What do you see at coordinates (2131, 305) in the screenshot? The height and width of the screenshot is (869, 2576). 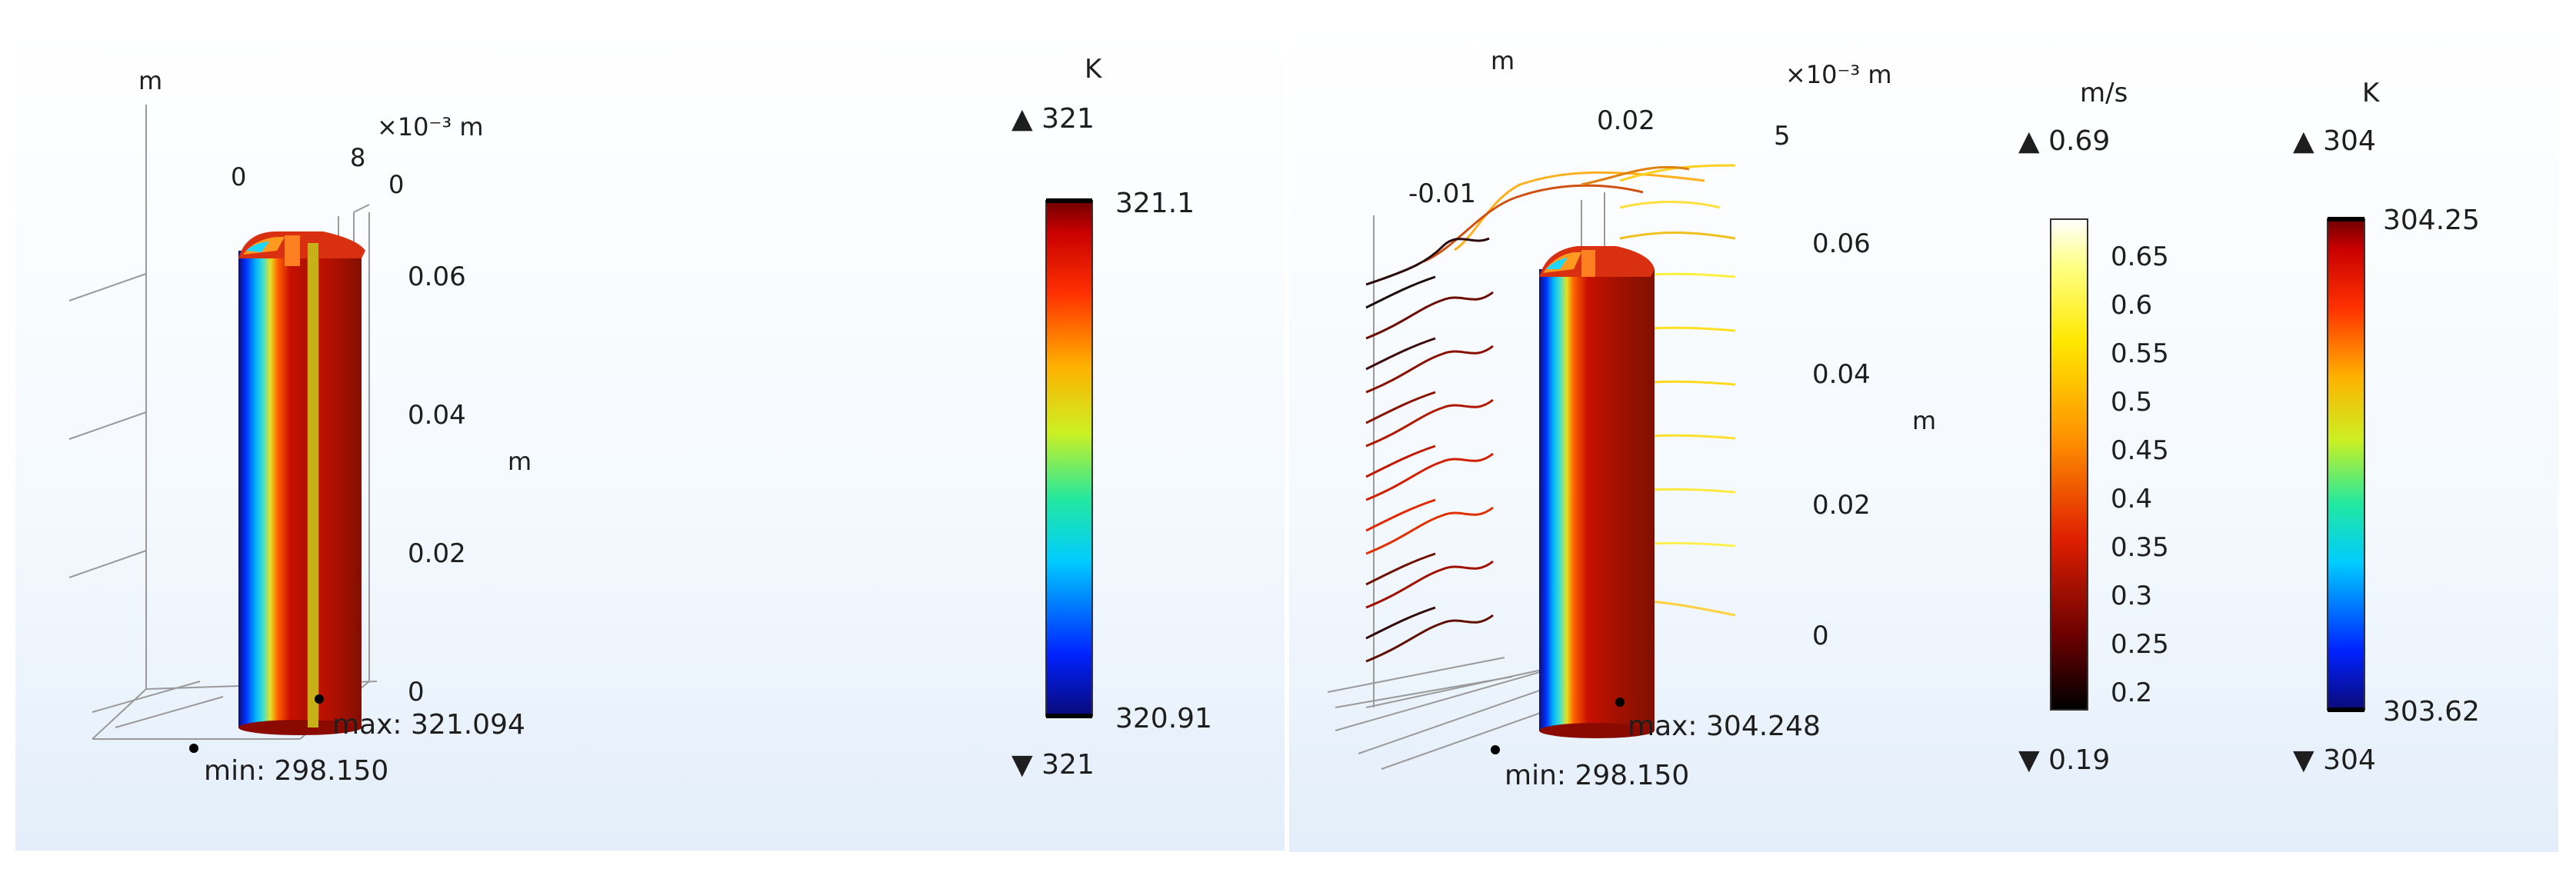 I see `velocity-tick-0-6: 0.6` at bounding box center [2131, 305].